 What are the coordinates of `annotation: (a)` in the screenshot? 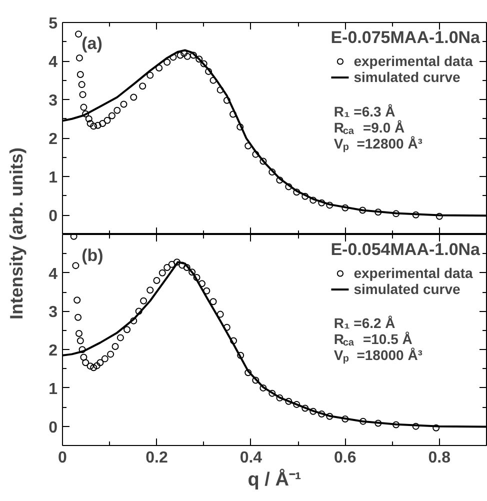 It's located at (92, 44).